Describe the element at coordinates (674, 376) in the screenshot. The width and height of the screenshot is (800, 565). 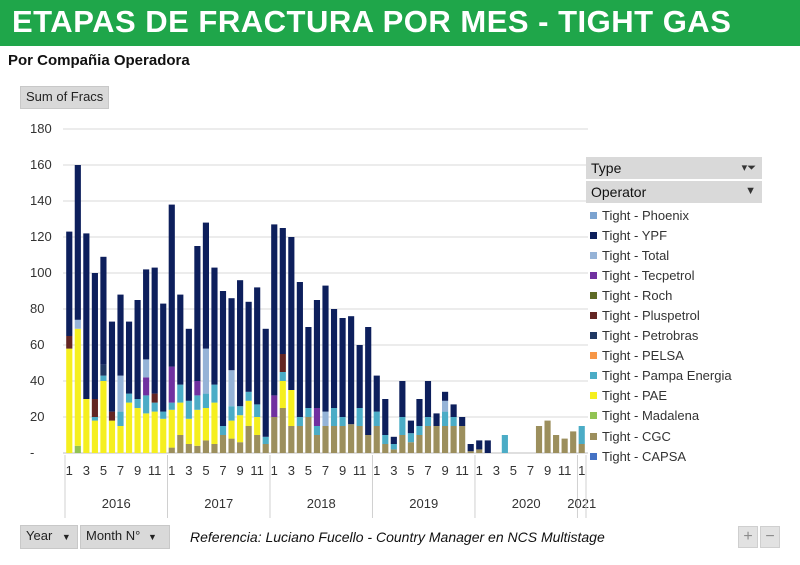
I see `legend-entry: Tight - Pampa Energia` at that location.